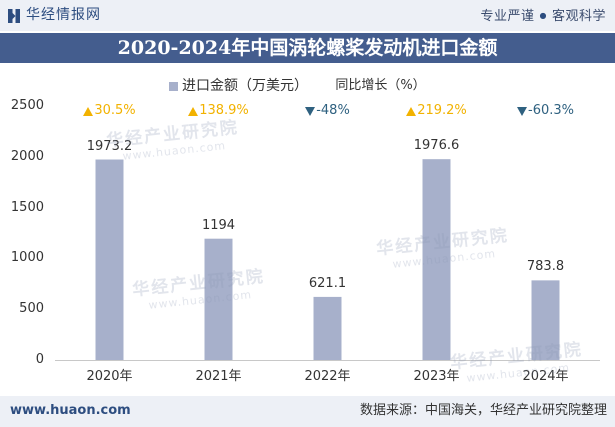 The width and height of the screenshot is (615, 427). I want to click on tagline-left: 专业严谨, so click(507, 16).